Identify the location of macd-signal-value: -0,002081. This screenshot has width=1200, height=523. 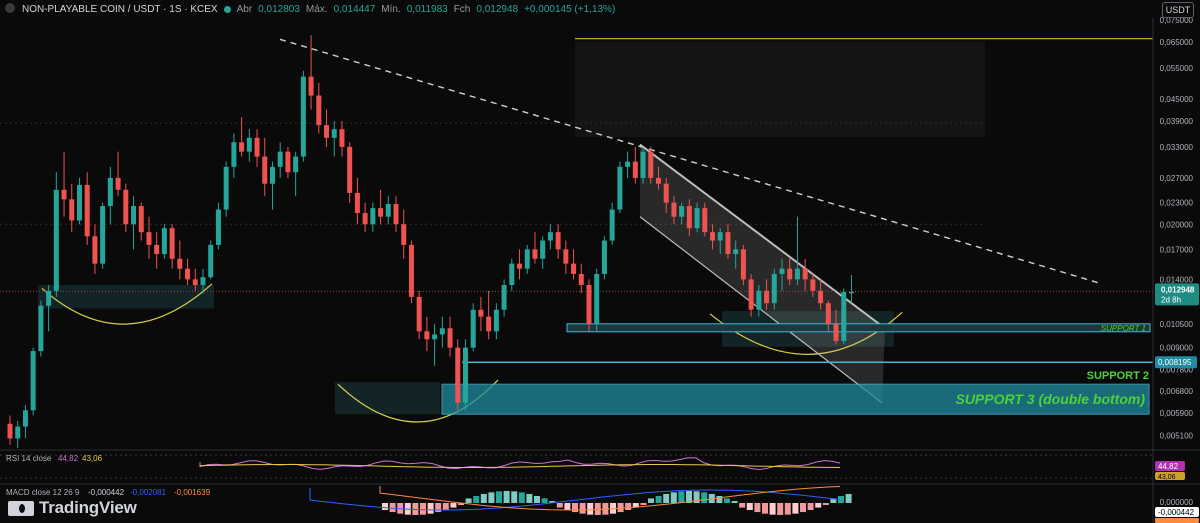
(148, 492).